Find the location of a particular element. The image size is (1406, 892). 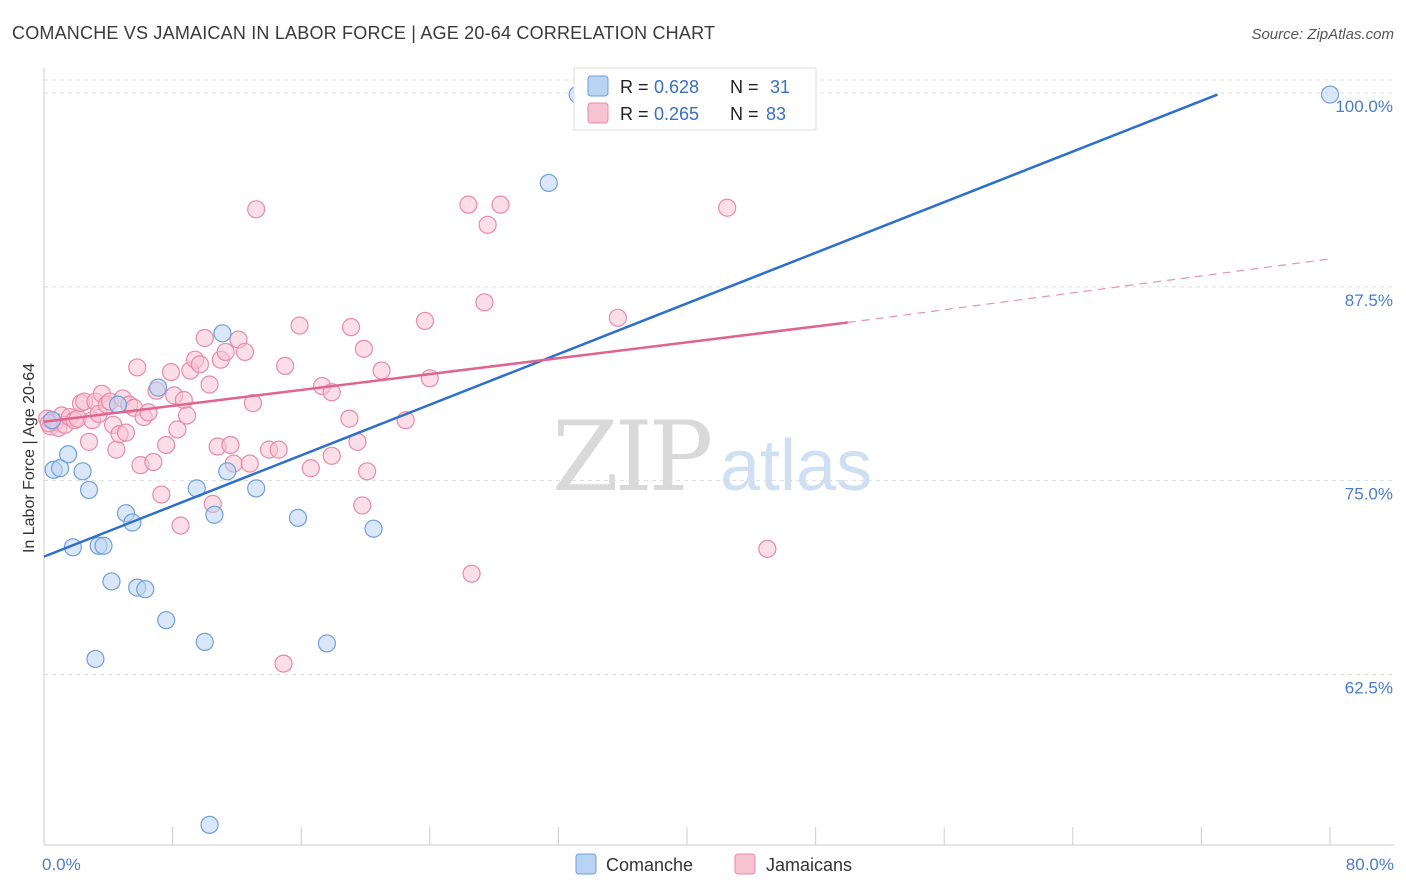

bottom-legend-swatch-jamaicans is located at coordinates (745, 864).